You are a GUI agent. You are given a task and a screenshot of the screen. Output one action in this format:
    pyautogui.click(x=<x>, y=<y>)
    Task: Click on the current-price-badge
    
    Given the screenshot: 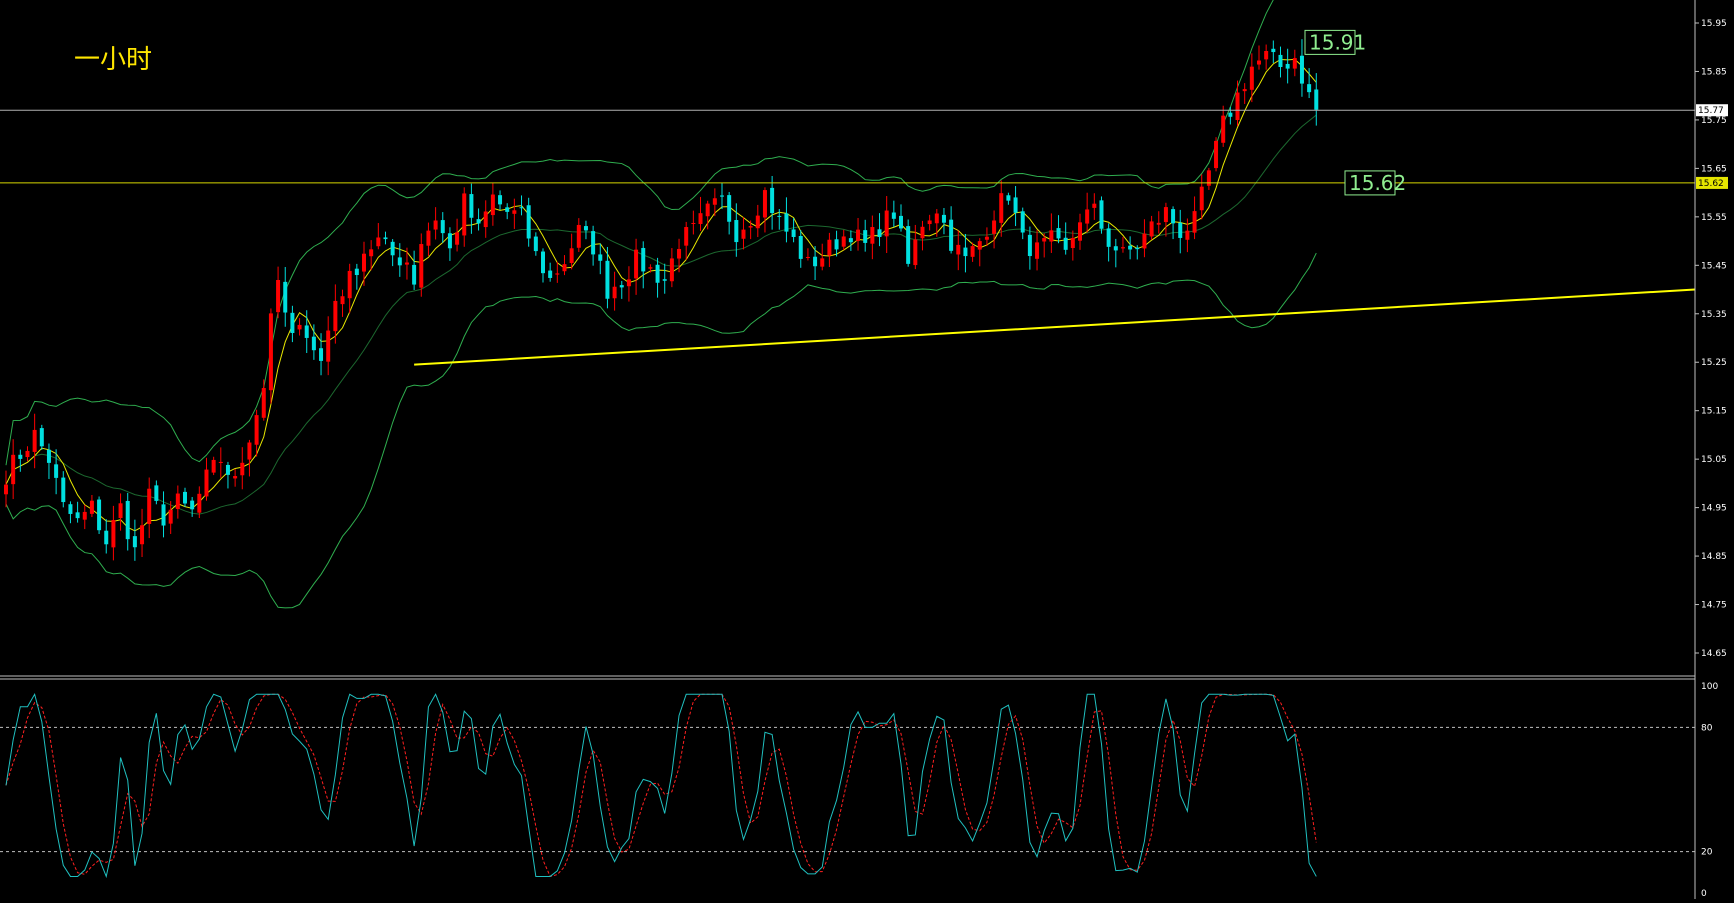 What is the action you would take?
    pyautogui.click(x=1712, y=110)
    